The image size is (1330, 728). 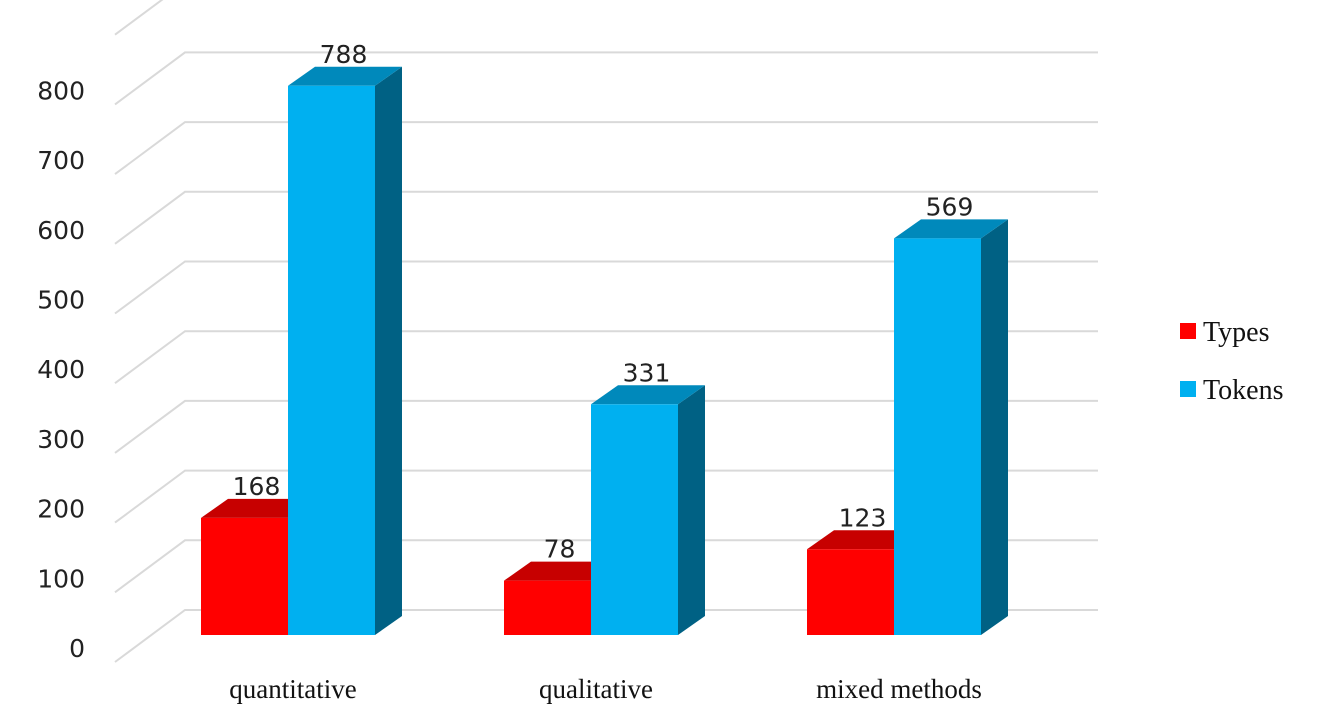 What do you see at coordinates (647, 372) in the screenshot?
I see `data-label: 331` at bounding box center [647, 372].